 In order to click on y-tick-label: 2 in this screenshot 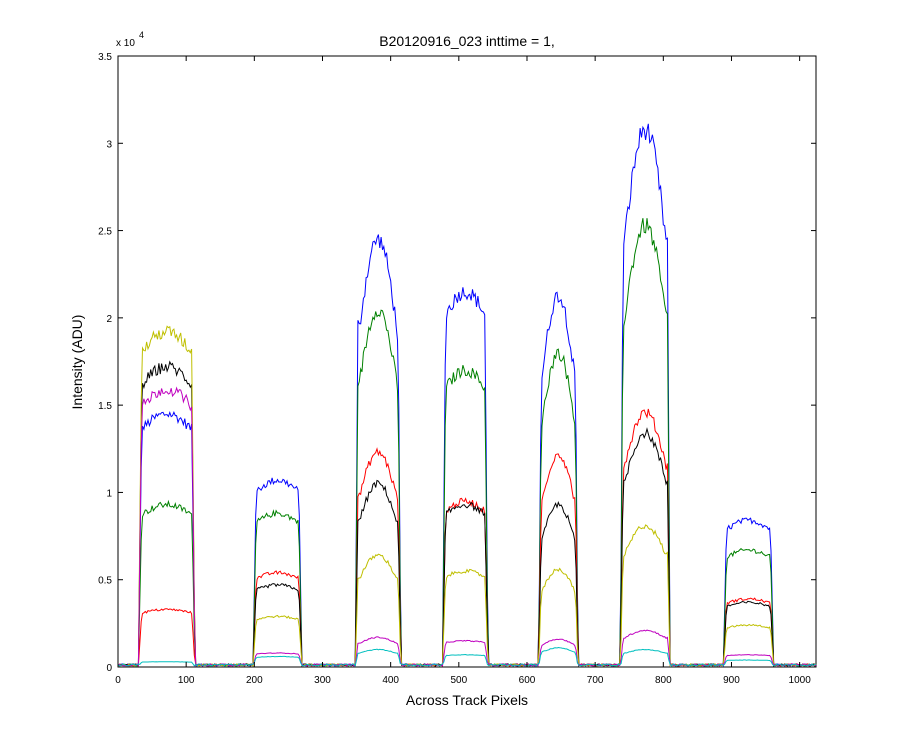, I will do `click(109, 319)`.